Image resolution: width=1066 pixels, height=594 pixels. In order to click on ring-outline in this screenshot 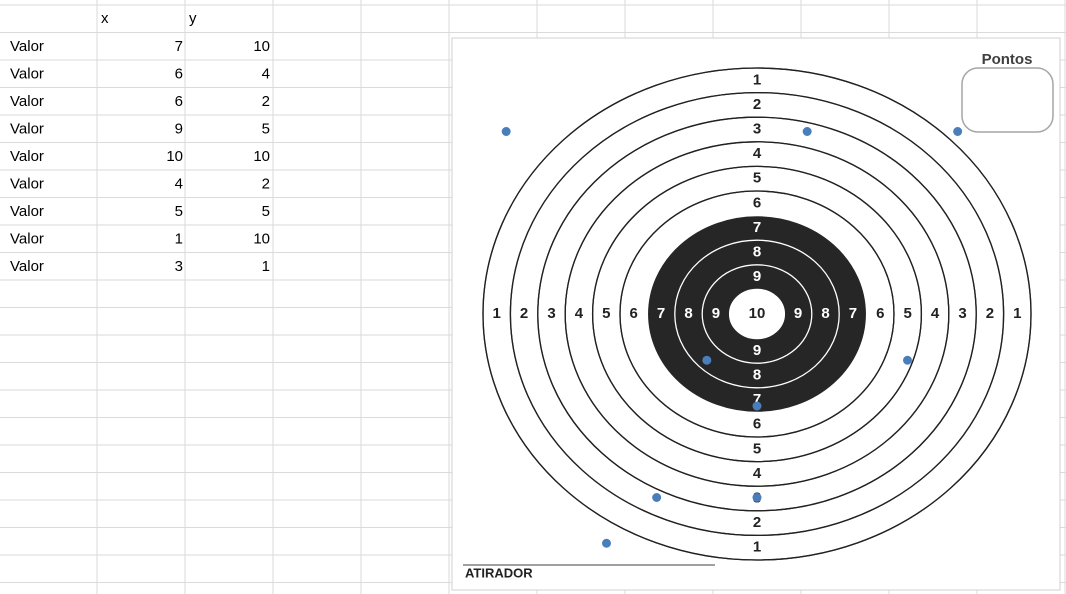, I will do `click(757, 314)`.